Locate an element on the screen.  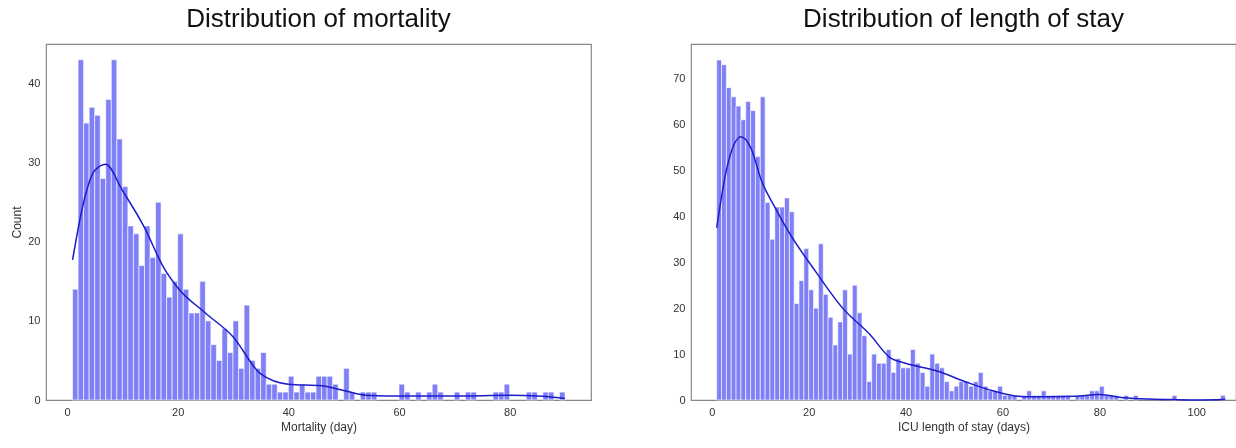
chart-title: Distribution of mortality is located at coordinates (318, 18).